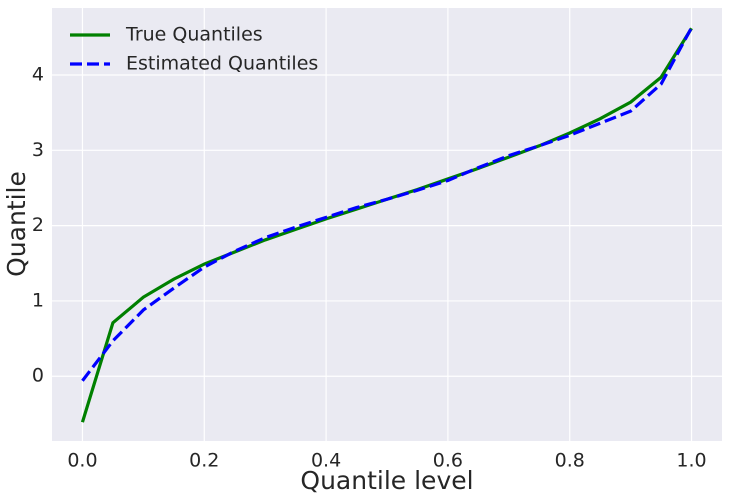 The image size is (729, 502). I want to click on x-tick-label: 0.6, so click(448, 461).